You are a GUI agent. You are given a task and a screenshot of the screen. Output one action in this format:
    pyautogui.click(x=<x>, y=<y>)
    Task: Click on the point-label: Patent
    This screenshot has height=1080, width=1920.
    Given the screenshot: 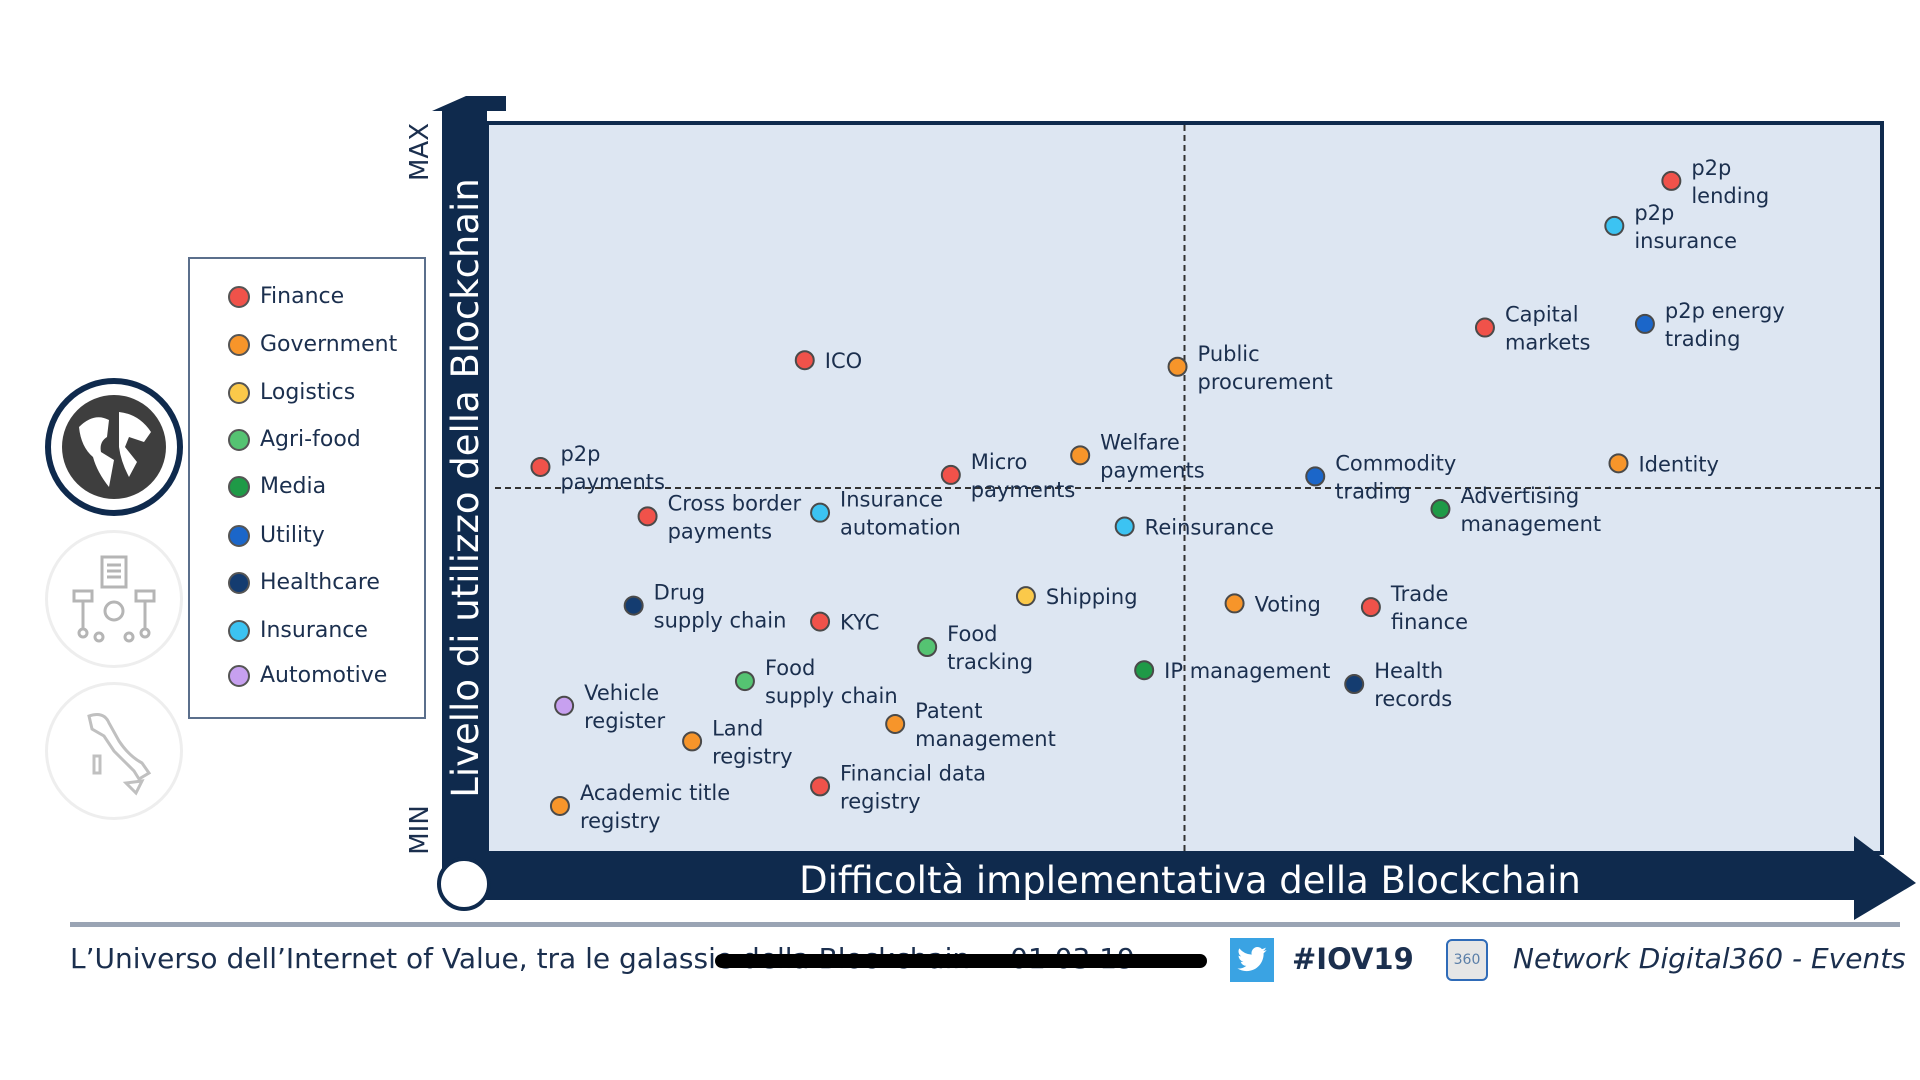 What is the action you would take?
    pyautogui.click(x=948, y=711)
    